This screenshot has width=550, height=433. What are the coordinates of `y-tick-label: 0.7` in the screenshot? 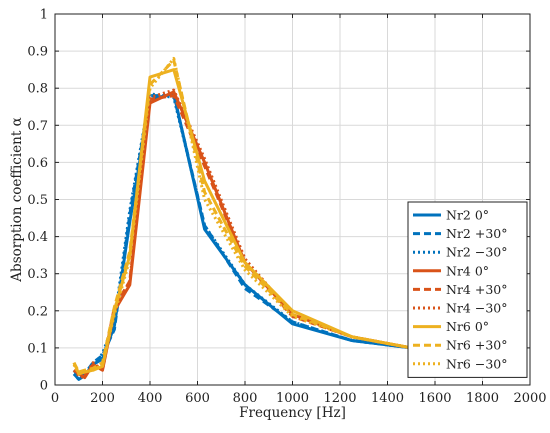 It's located at (37, 126).